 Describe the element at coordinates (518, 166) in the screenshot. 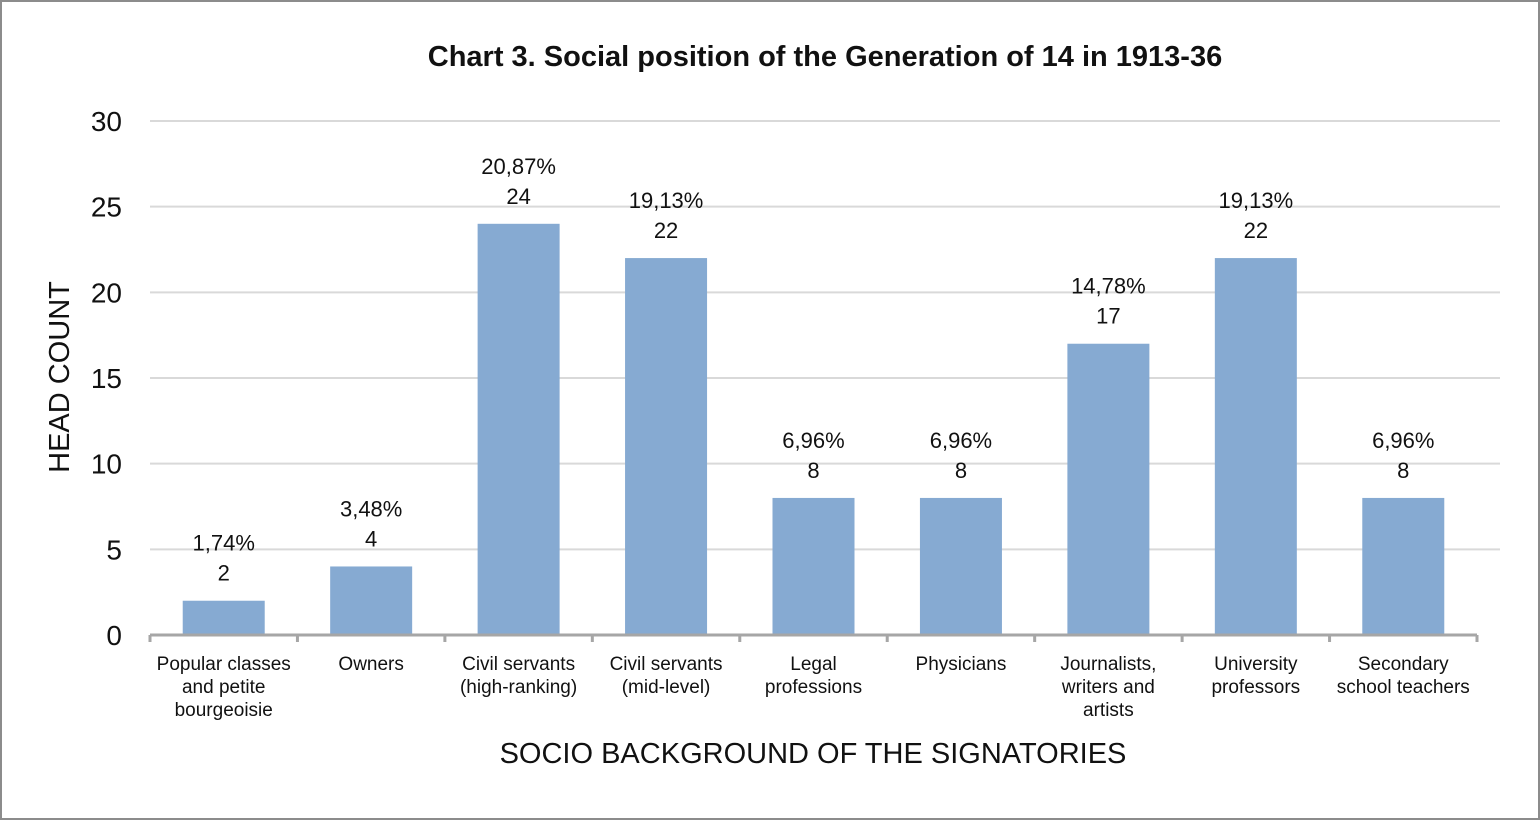

I see `data-label-percent: 20,87%` at that location.